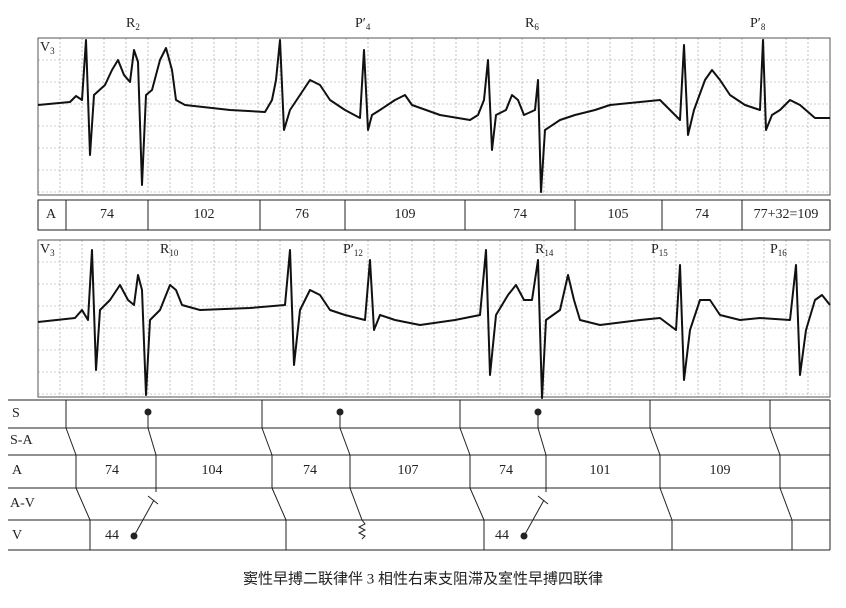 This screenshot has height=608, width=846. I want to click on wave-label: R10, so click(169, 250).